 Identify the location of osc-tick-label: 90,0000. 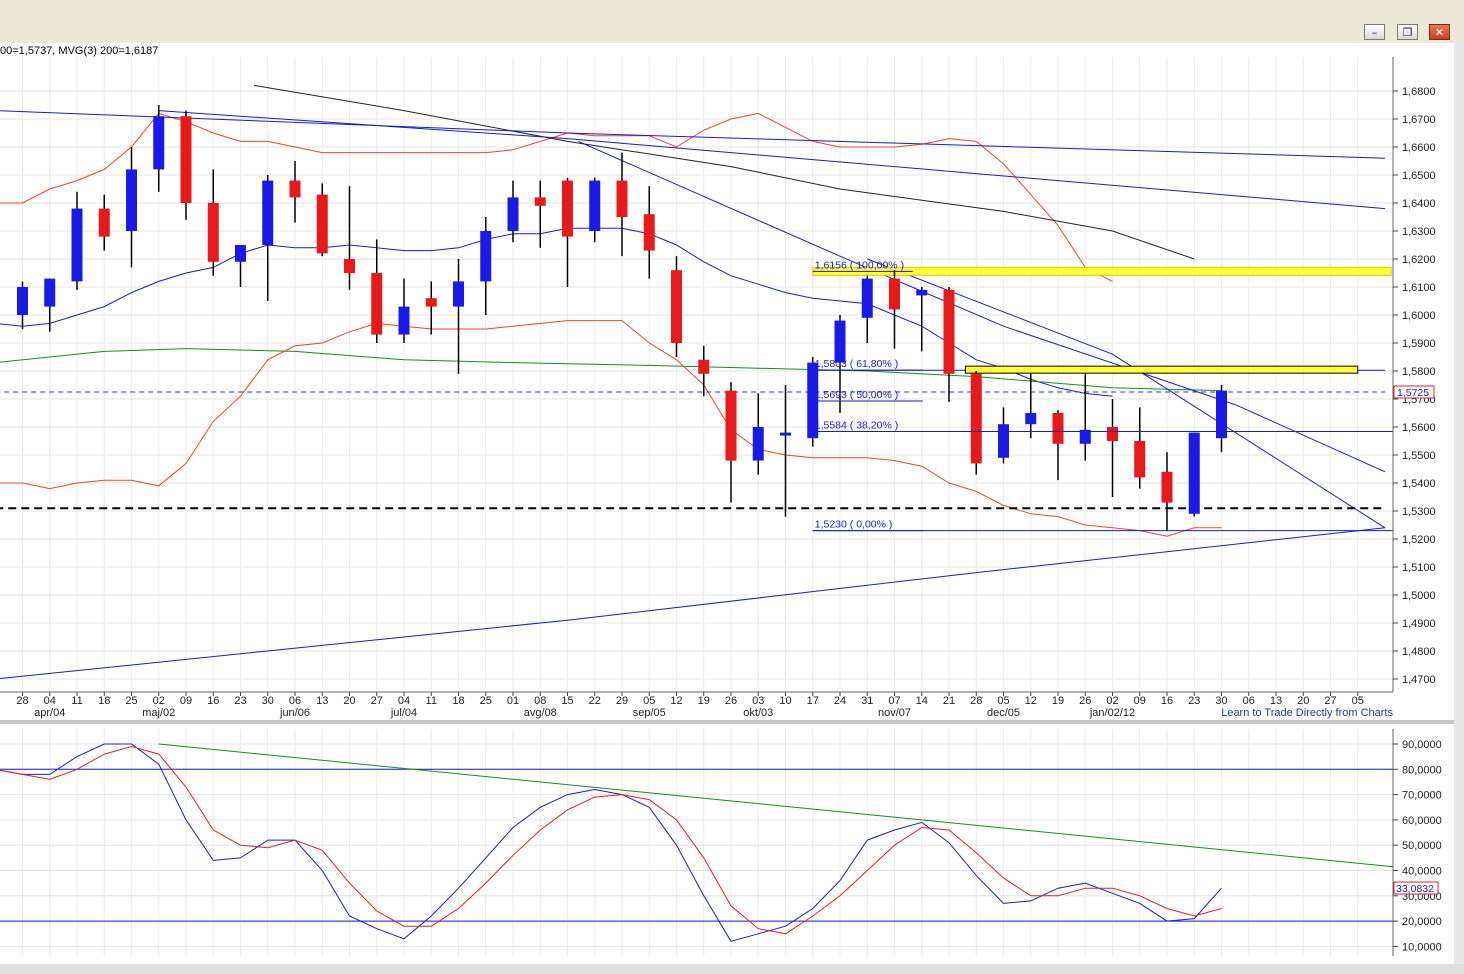
(1422, 745).